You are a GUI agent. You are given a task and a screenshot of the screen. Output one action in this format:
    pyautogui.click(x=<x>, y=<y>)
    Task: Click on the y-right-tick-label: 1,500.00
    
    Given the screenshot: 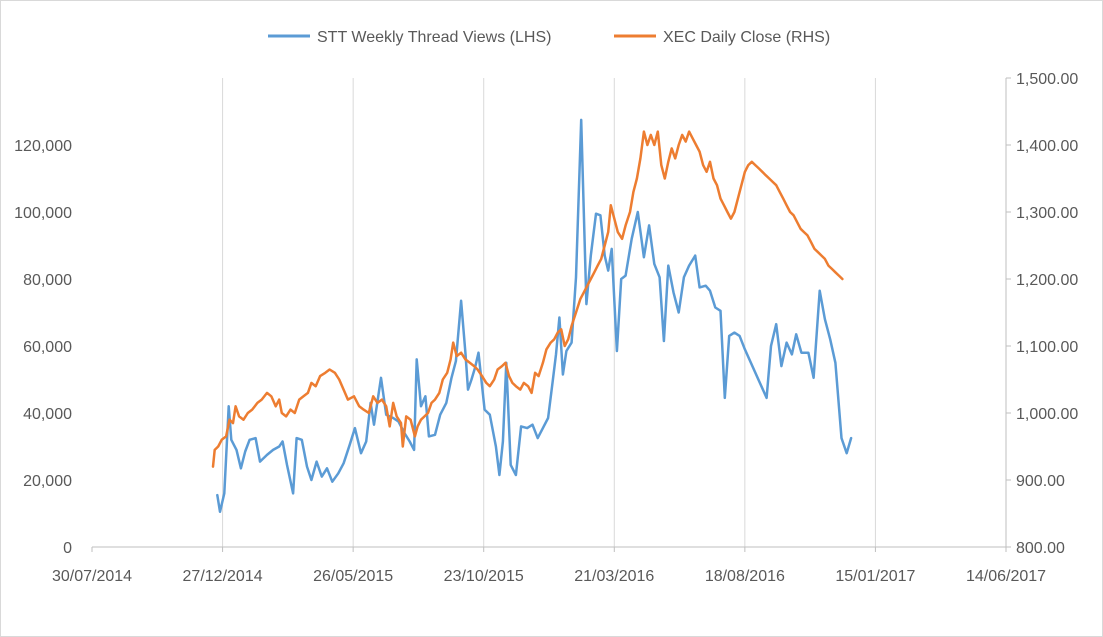 What is the action you would take?
    pyautogui.click(x=1047, y=79)
    